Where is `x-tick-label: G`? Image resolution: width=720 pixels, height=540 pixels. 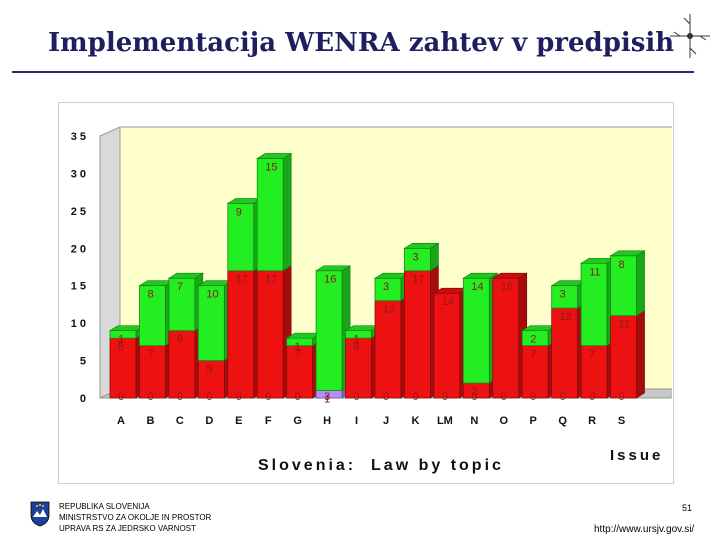 x-tick-label: G is located at coordinates (297, 421).